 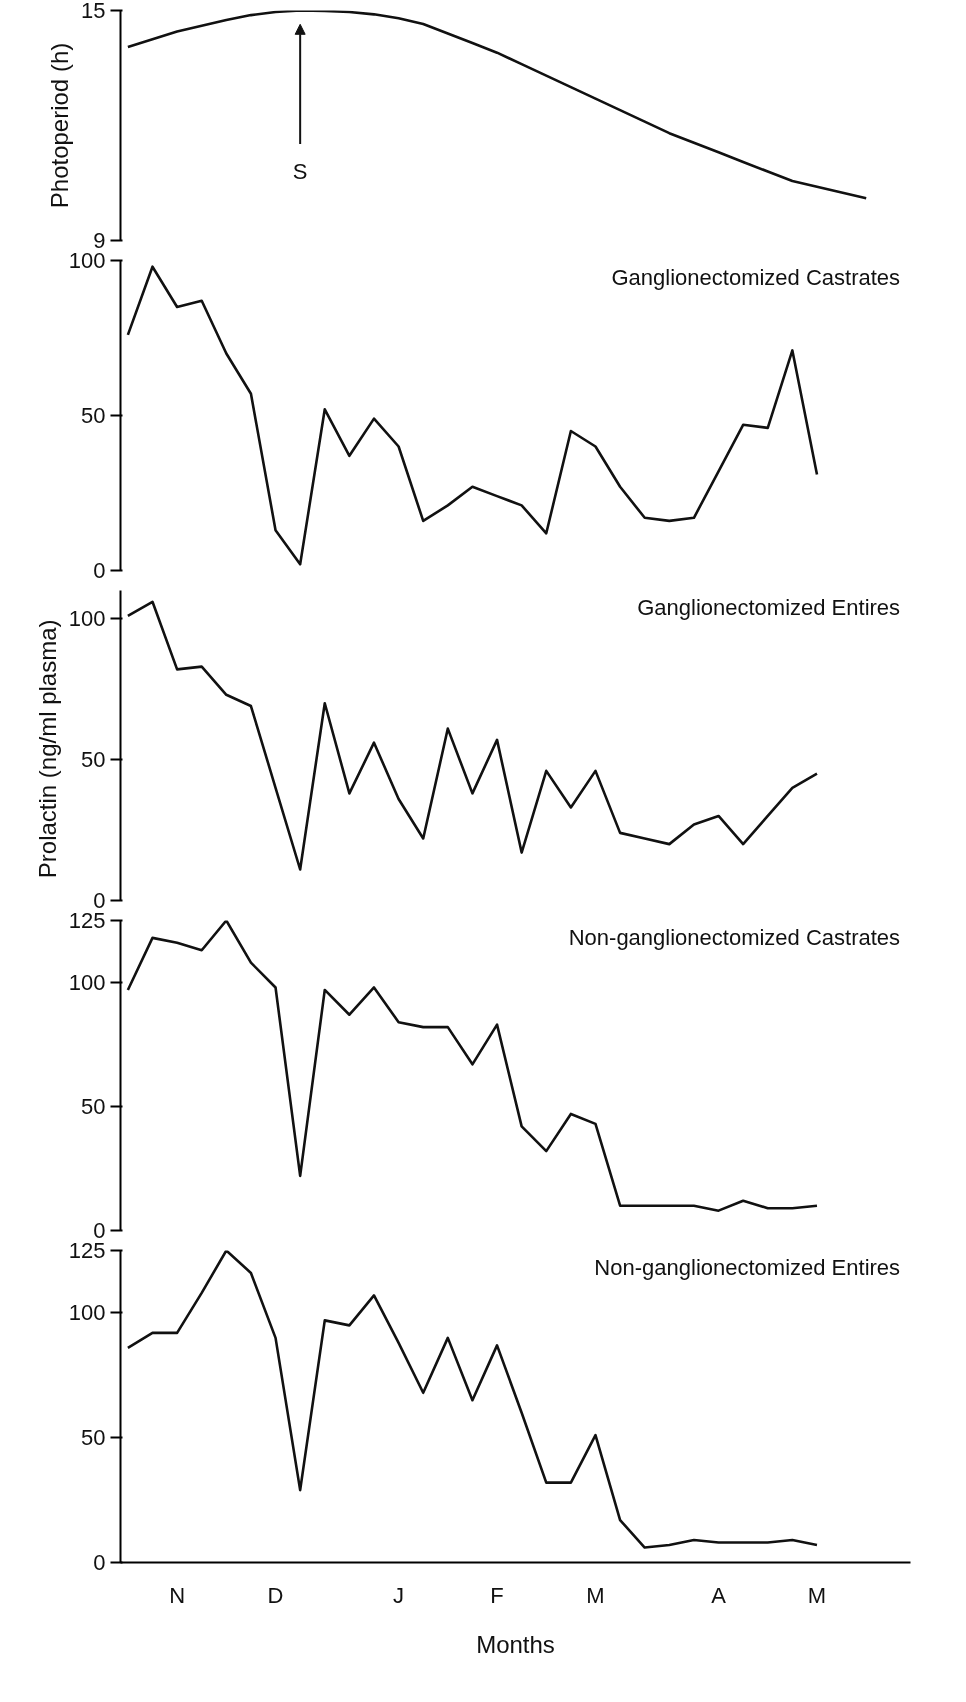 I want to click on annotation: S, so click(x=300, y=171).